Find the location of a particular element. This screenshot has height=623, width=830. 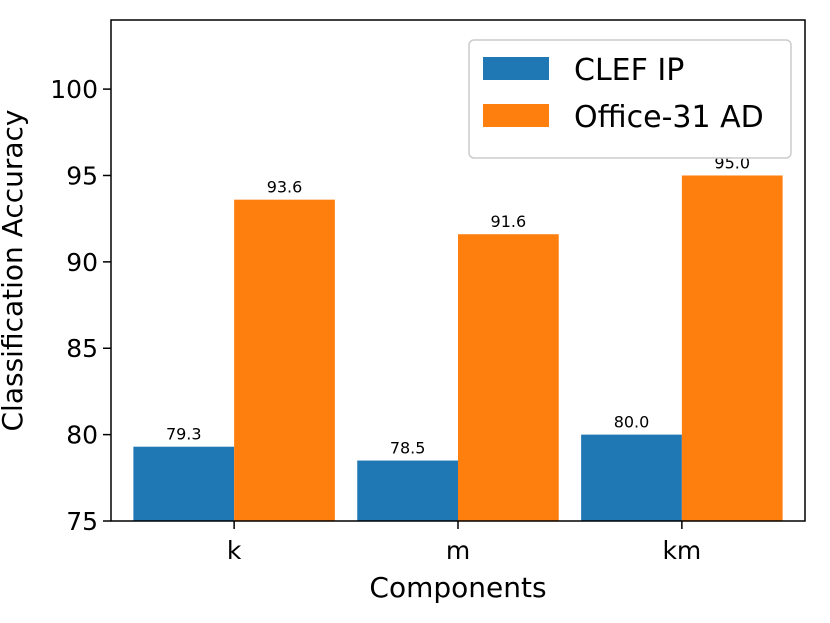

data-label: 93.6 is located at coordinates (285, 187).